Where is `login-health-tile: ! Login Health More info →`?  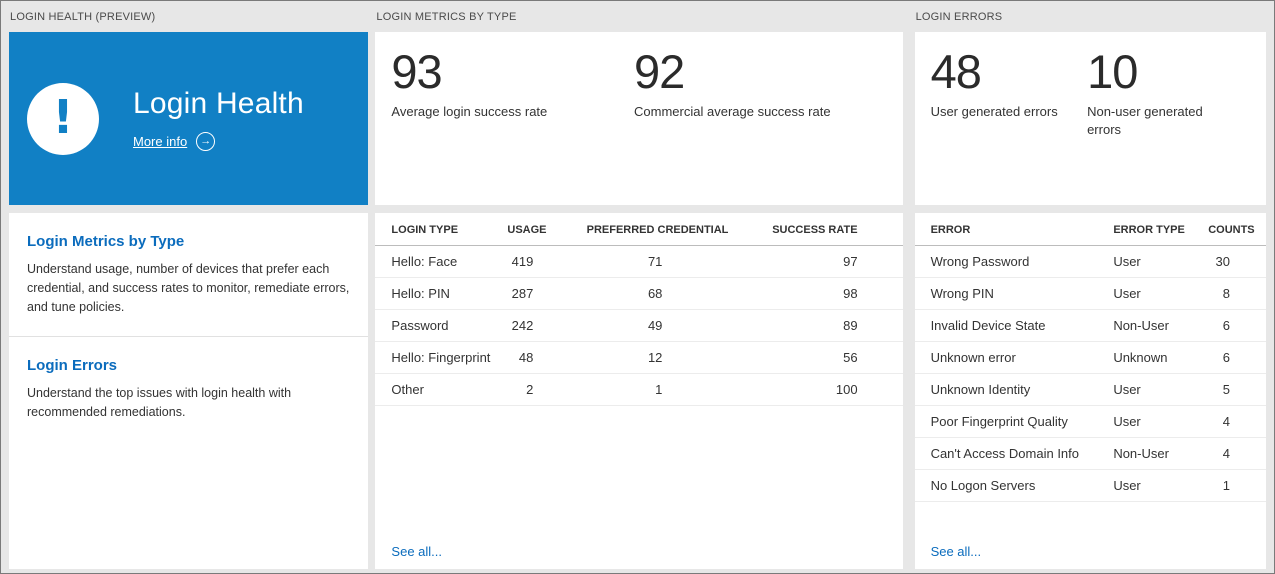
login-health-tile: ! Login Health More info → is located at coordinates (189, 118).